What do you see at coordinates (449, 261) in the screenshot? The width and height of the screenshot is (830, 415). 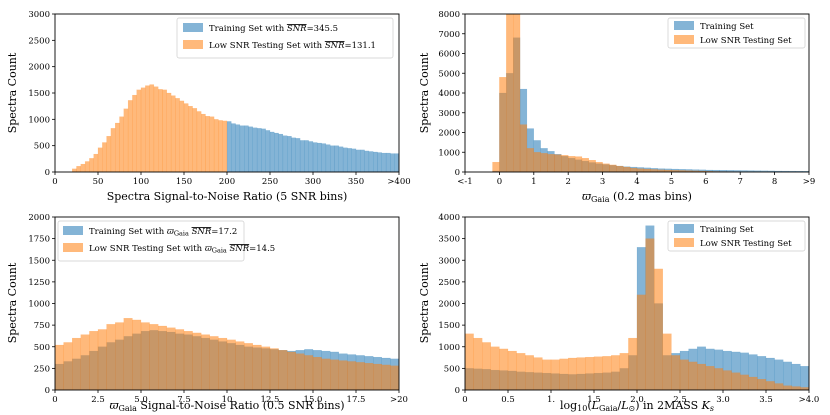 I see `y-tick-label: 3000` at bounding box center [449, 261].